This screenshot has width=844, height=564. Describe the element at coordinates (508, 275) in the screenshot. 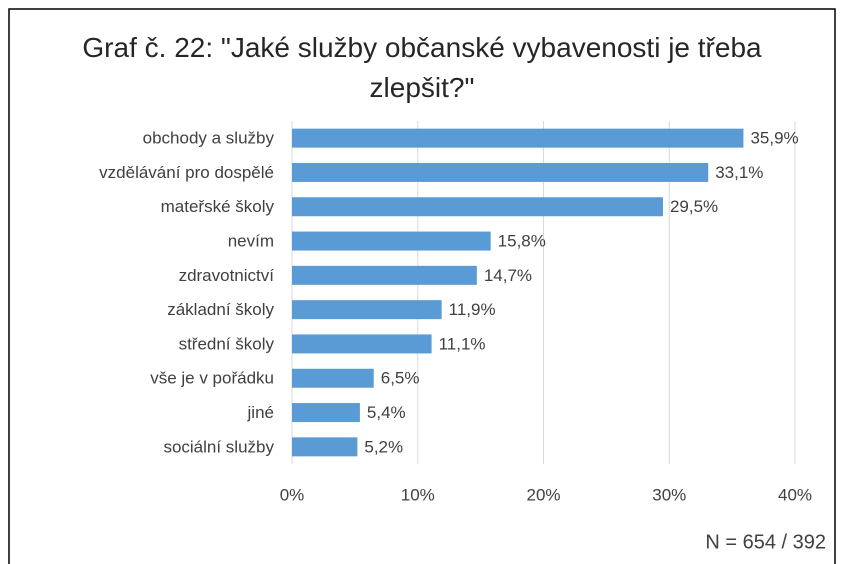

I see `value-label: 14,7%` at that location.